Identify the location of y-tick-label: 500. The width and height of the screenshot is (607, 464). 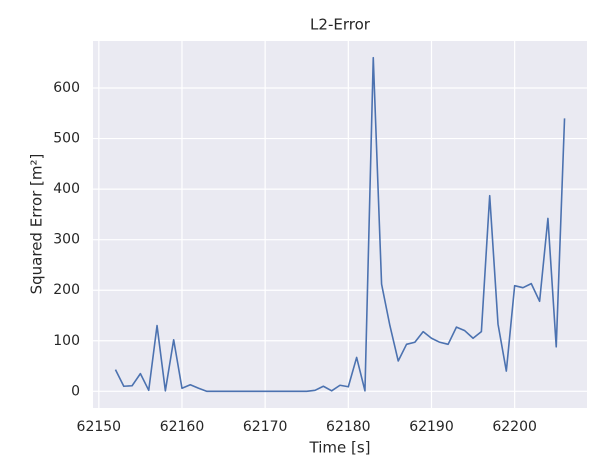
(66, 139).